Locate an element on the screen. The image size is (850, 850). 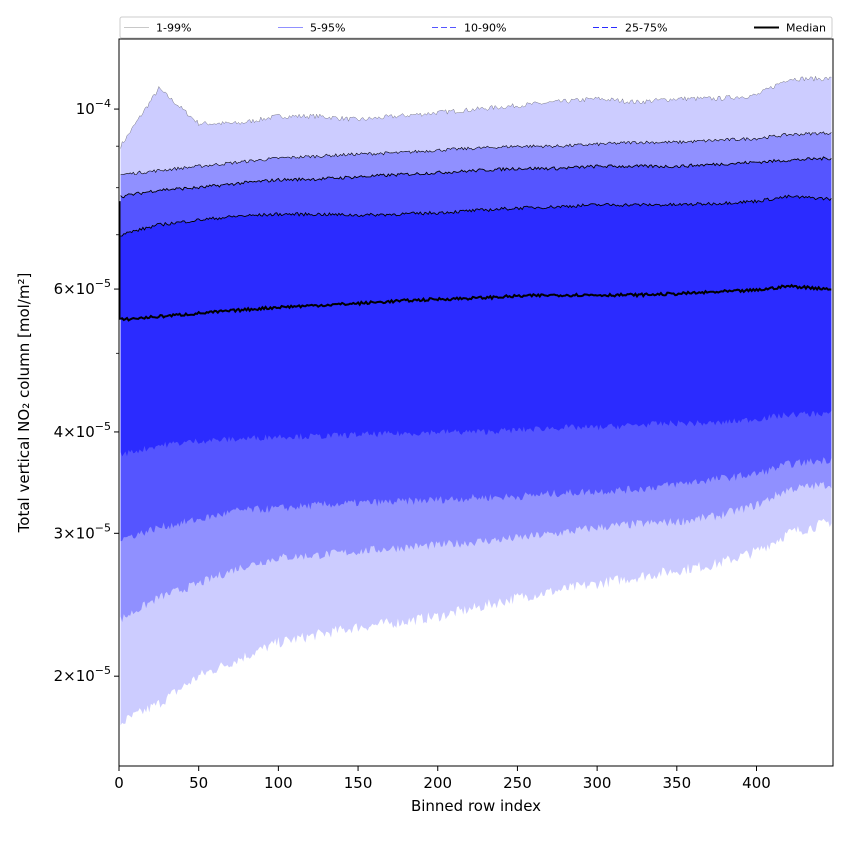
median-line is located at coordinates (476, 302).